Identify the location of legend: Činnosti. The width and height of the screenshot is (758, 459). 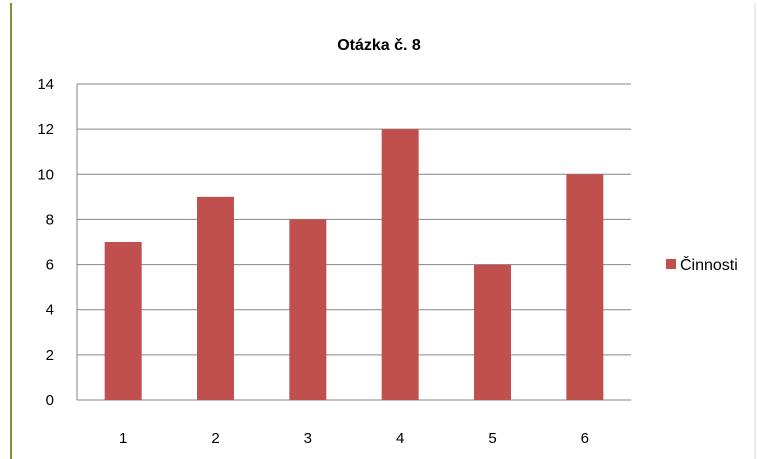
(702, 264).